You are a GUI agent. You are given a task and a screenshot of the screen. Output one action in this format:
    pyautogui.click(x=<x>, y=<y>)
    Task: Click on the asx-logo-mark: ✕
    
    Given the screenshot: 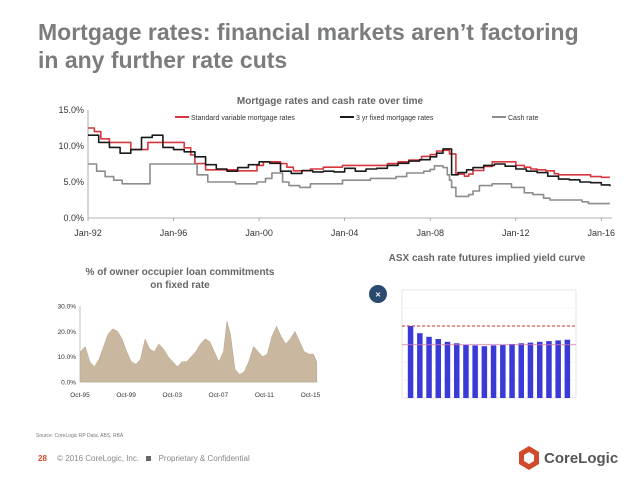 What is the action you would take?
    pyautogui.click(x=378, y=295)
    